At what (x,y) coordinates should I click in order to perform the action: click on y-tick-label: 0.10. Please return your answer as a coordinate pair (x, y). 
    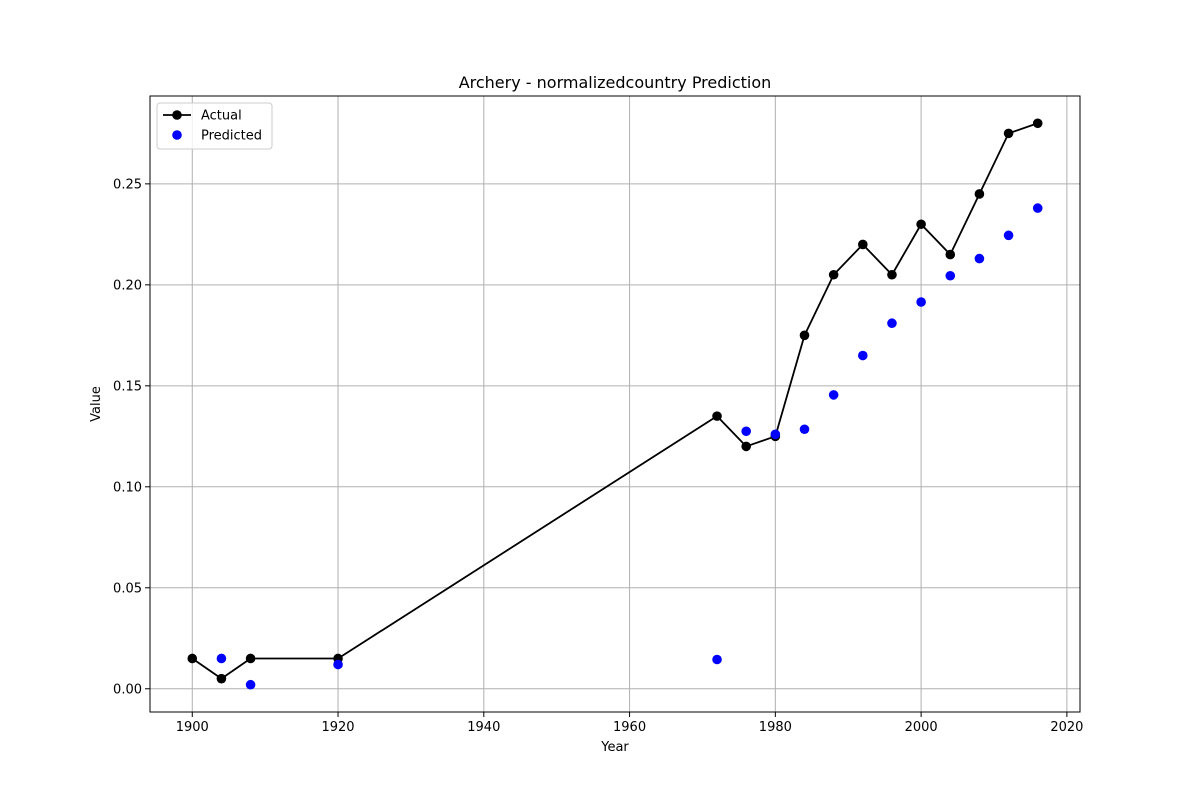
    Looking at the image, I should click on (127, 487).